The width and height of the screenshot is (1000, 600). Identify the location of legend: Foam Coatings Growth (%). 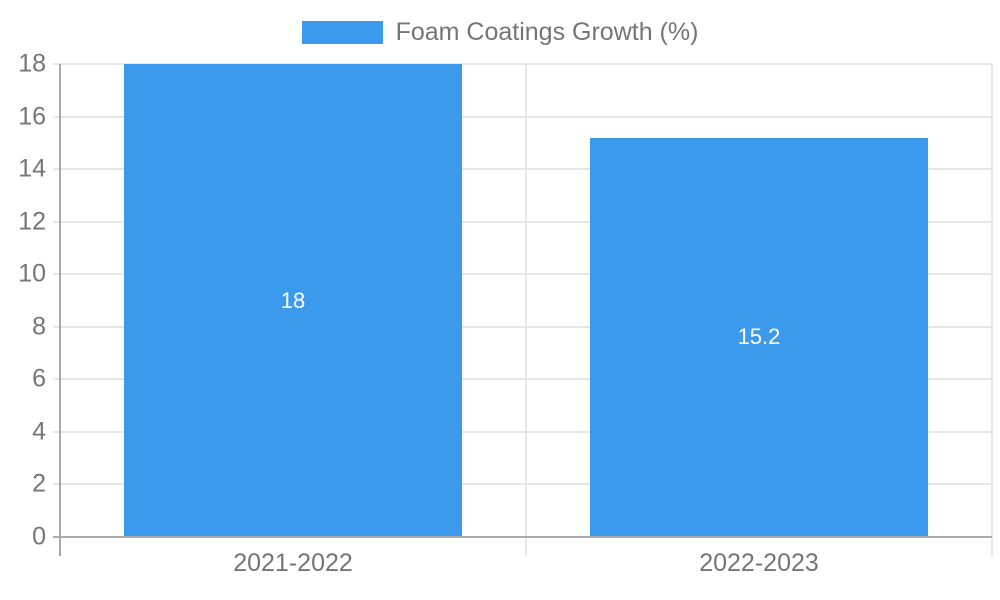
(500, 32).